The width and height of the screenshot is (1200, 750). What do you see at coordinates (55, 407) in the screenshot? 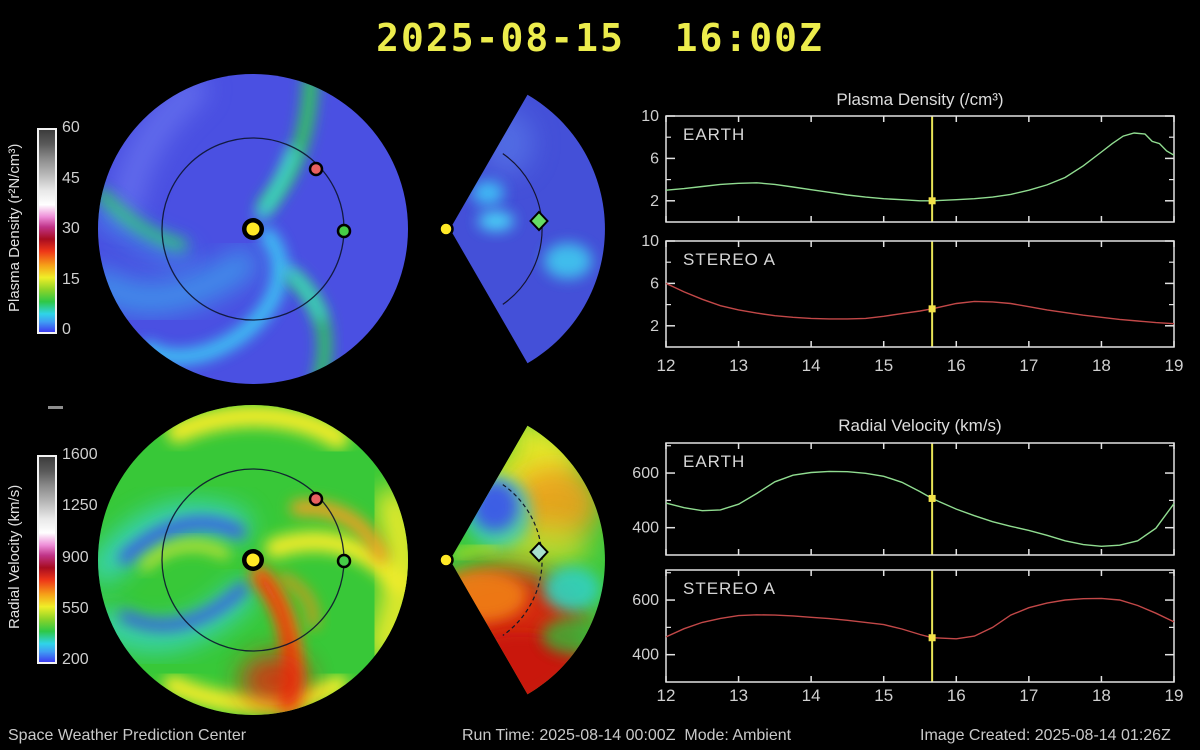
I see `stray-tick-mark` at bounding box center [55, 407].